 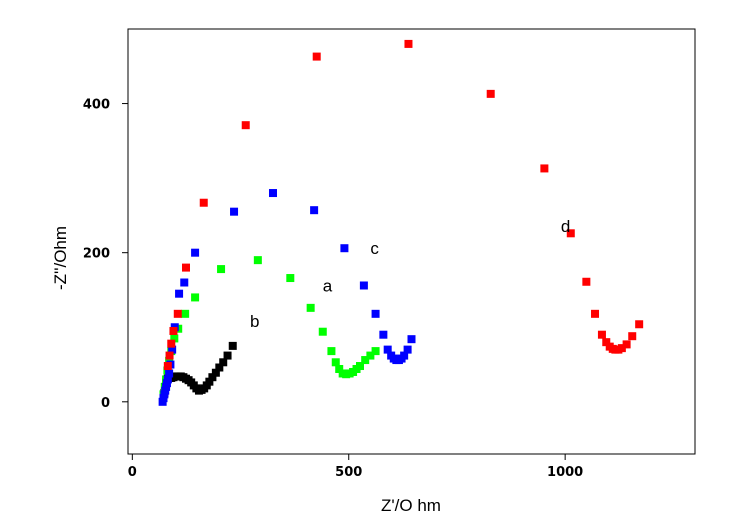 I want to click on series-label-d: d, so click(x=565, y=226).